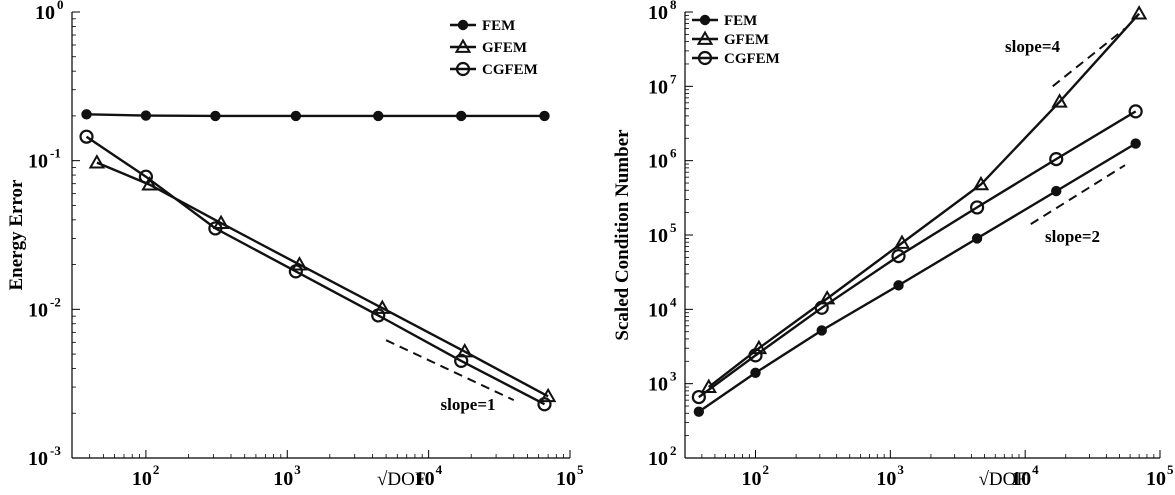  What do you see at coordinates (673, 78) in the screenshot?
I see `y-tick-exponent: 7` at bounding box center [673, 78].